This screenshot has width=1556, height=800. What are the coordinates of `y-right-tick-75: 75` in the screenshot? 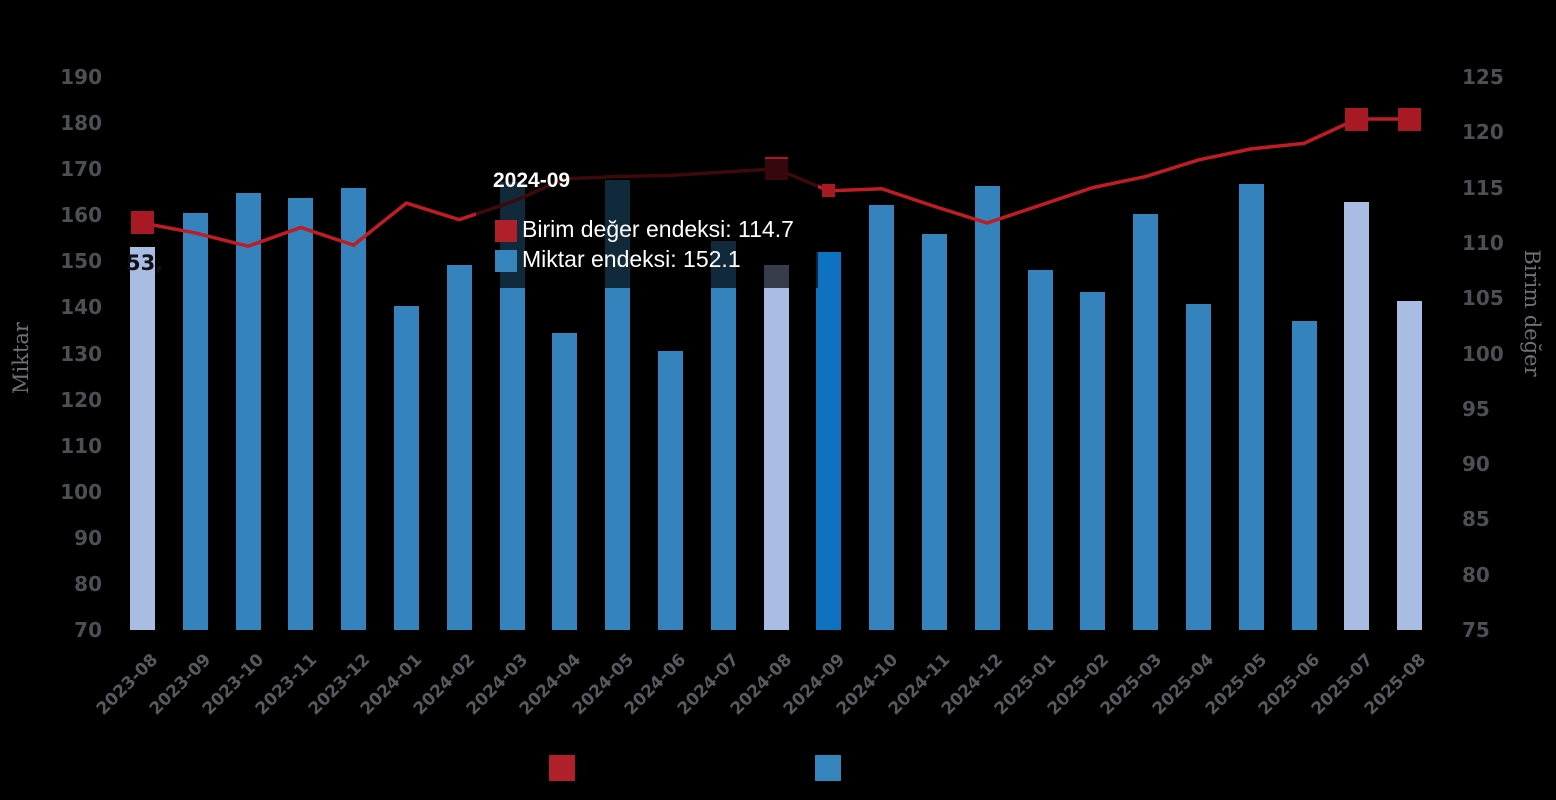 It's located at (1476, 630).